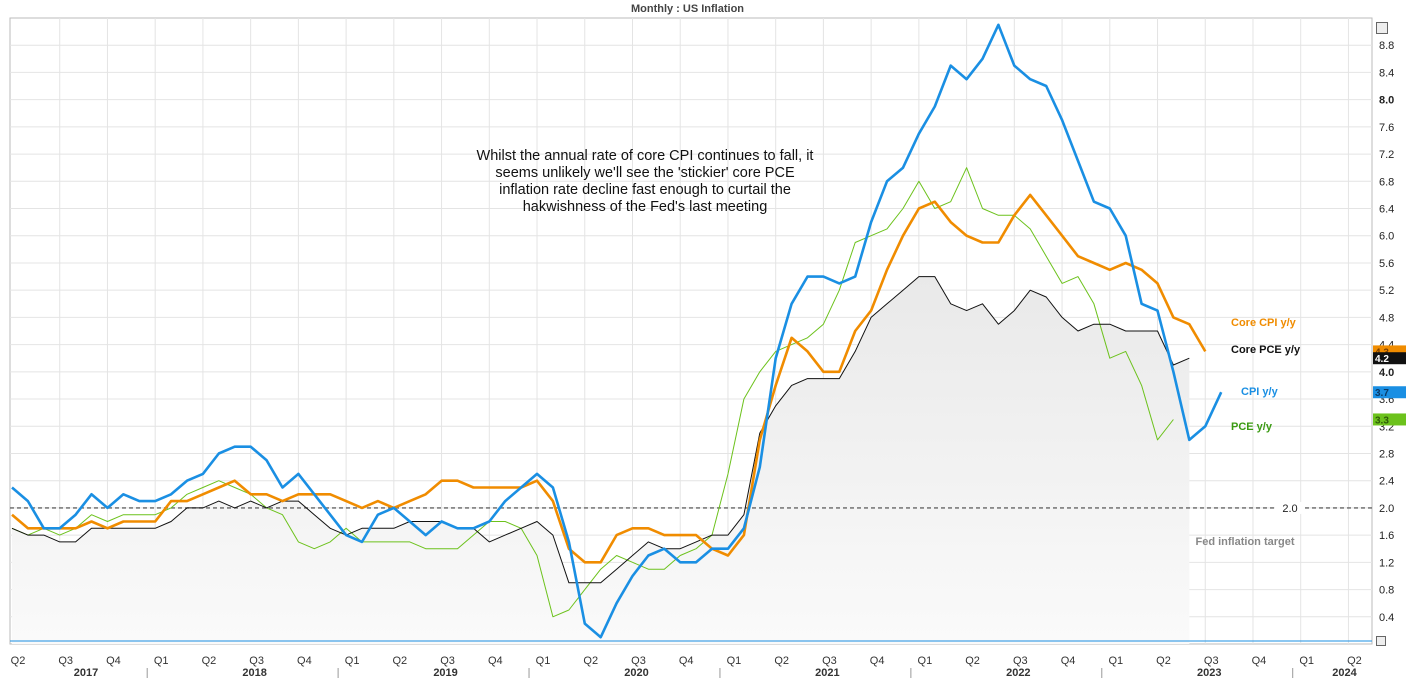 The width and height of the screenshot is (1406, 680). I want to click on x-year-label: 2017, so click(86, 673).